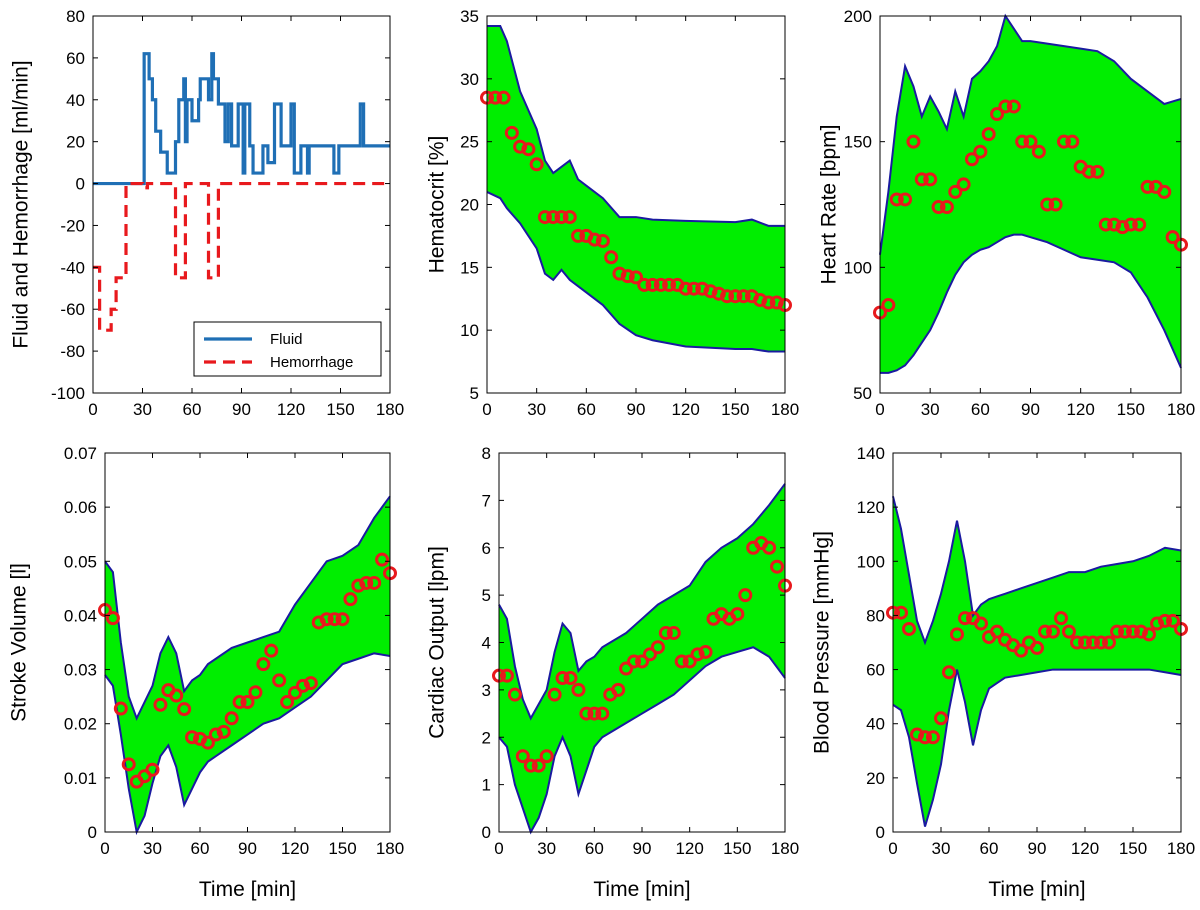 The width and height of the screenshot is (1200, 910). I want to click on series-hemorrhage, so click(241, 256).